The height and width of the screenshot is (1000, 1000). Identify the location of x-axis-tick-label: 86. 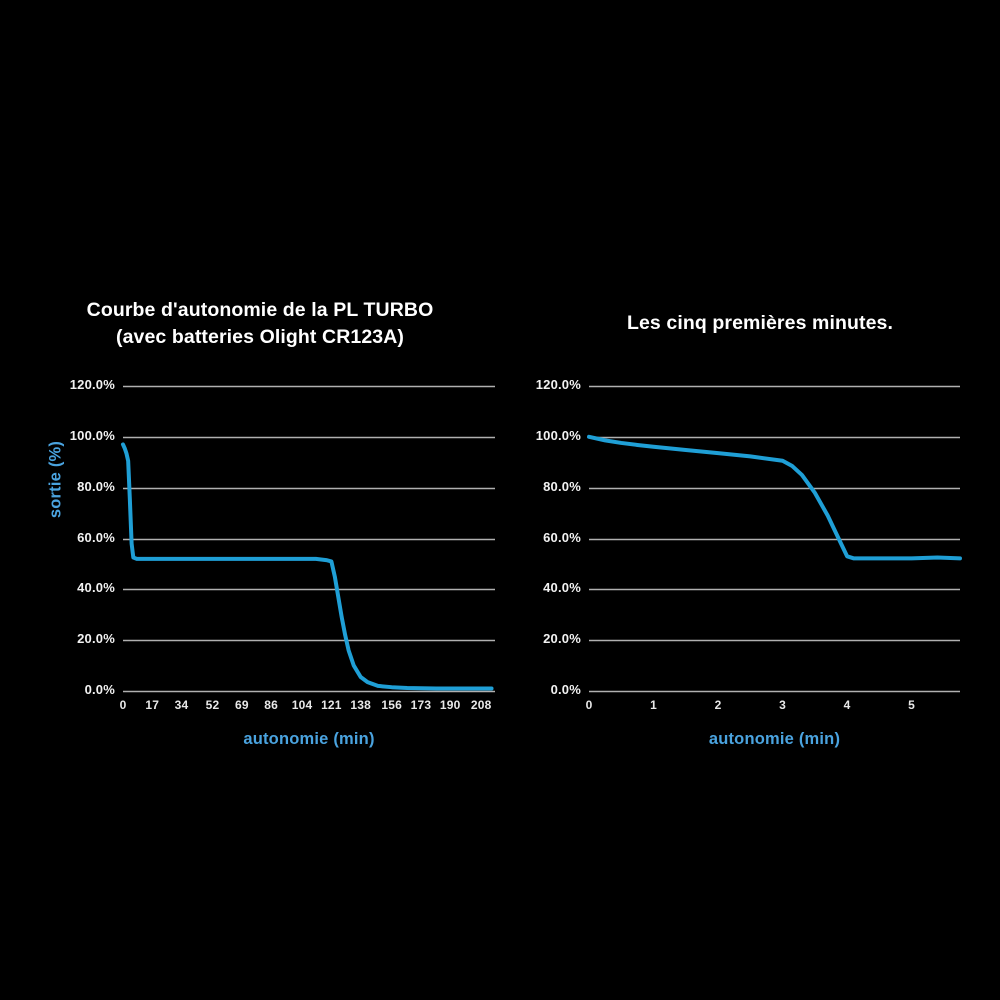
(271, 705).